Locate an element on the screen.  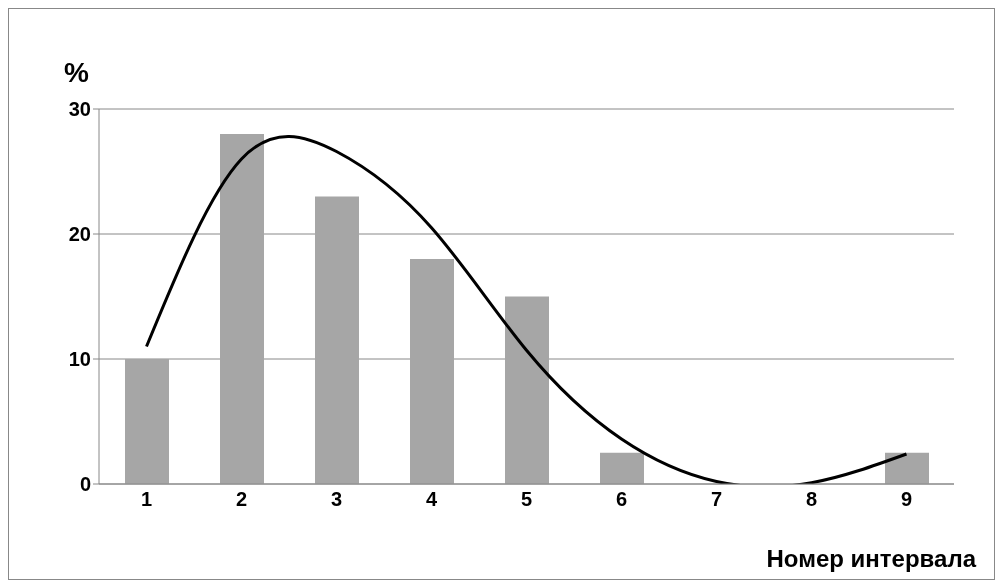
x-axis-title: Номер интервала is located at coordinates (871, 559).